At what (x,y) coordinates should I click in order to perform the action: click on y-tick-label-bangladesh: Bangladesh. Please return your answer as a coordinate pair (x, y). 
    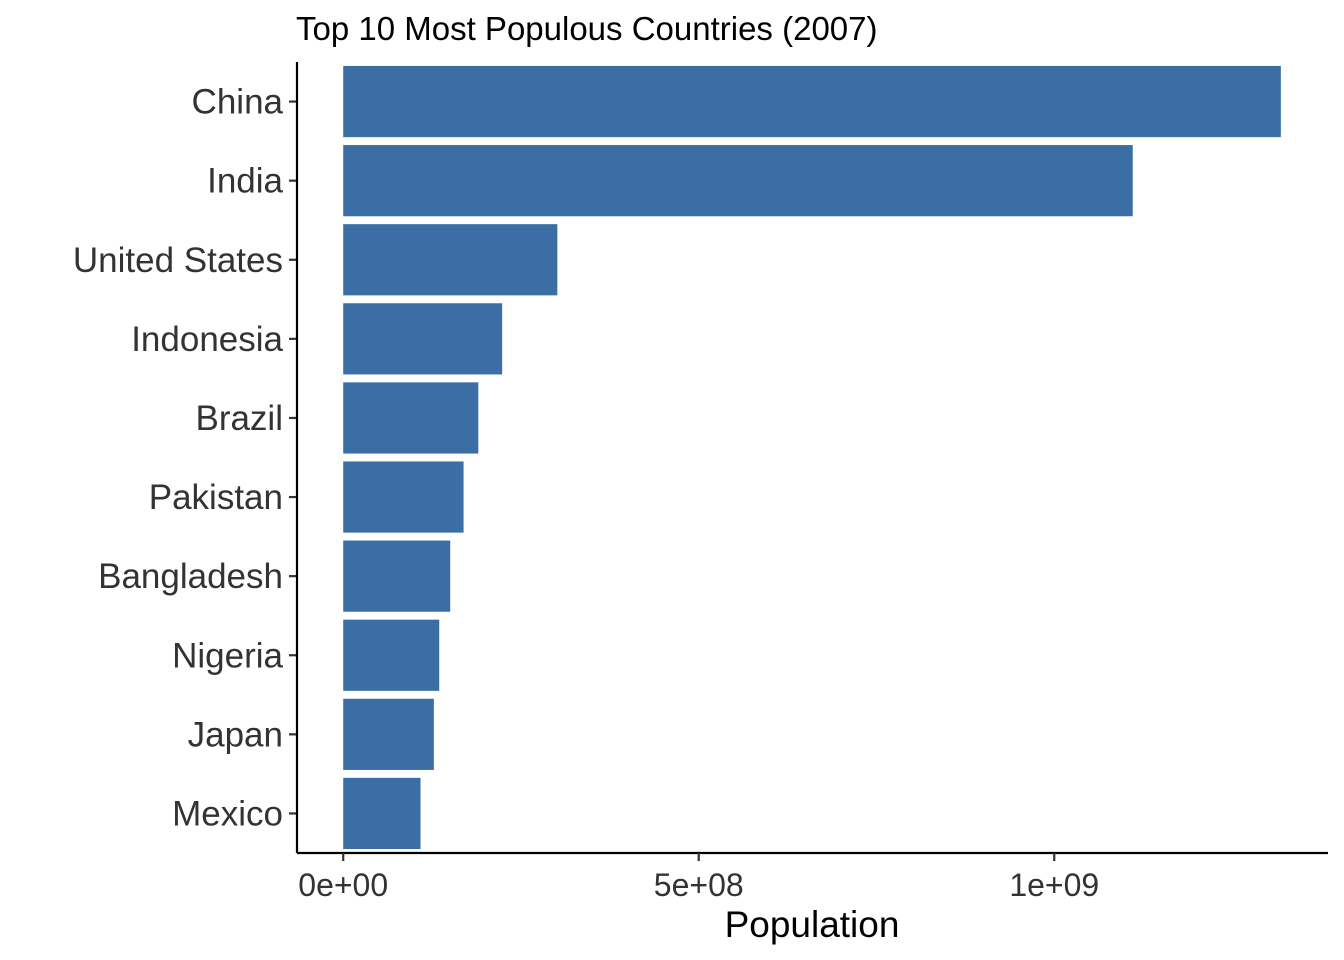
    Looking at the image, I should click on (190, 576).